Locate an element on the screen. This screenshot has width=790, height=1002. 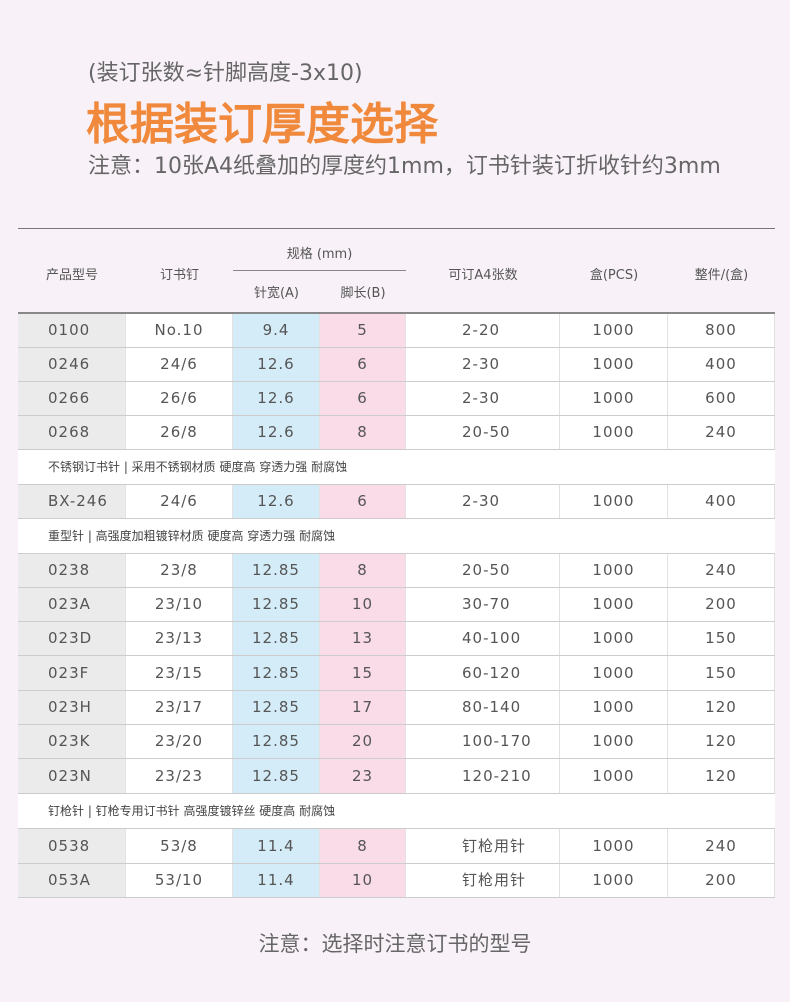
section-note: 钉枪针 | 钉枪专用订书针 高强度镀锌丝 硬度高 耐腐蚀 is located at coordinates (192, 811).